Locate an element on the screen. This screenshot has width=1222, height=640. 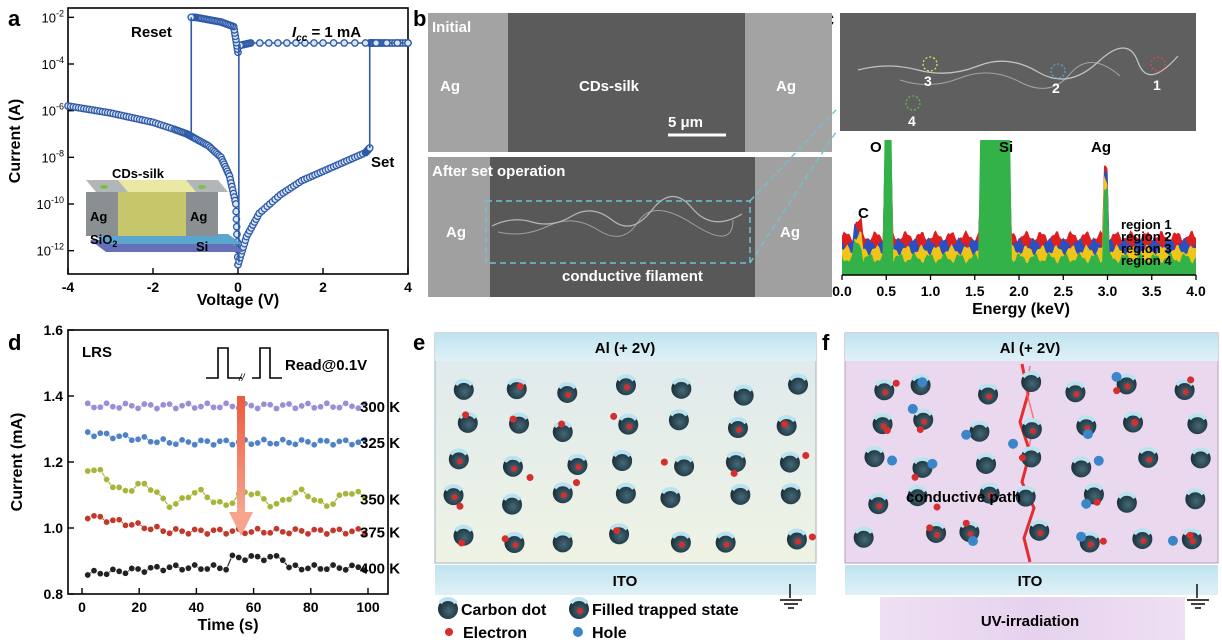
panel-d-xtick: 60 is located at coordinates (254, 607).